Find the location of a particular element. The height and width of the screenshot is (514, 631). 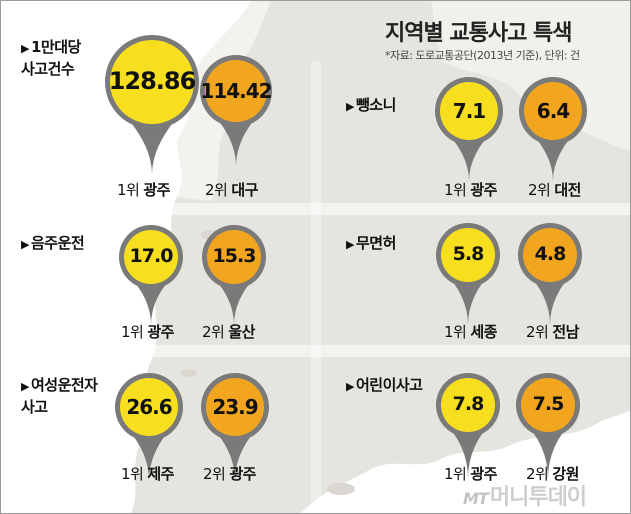

pin-value: 4.8 is located at coordinates (550, 254).